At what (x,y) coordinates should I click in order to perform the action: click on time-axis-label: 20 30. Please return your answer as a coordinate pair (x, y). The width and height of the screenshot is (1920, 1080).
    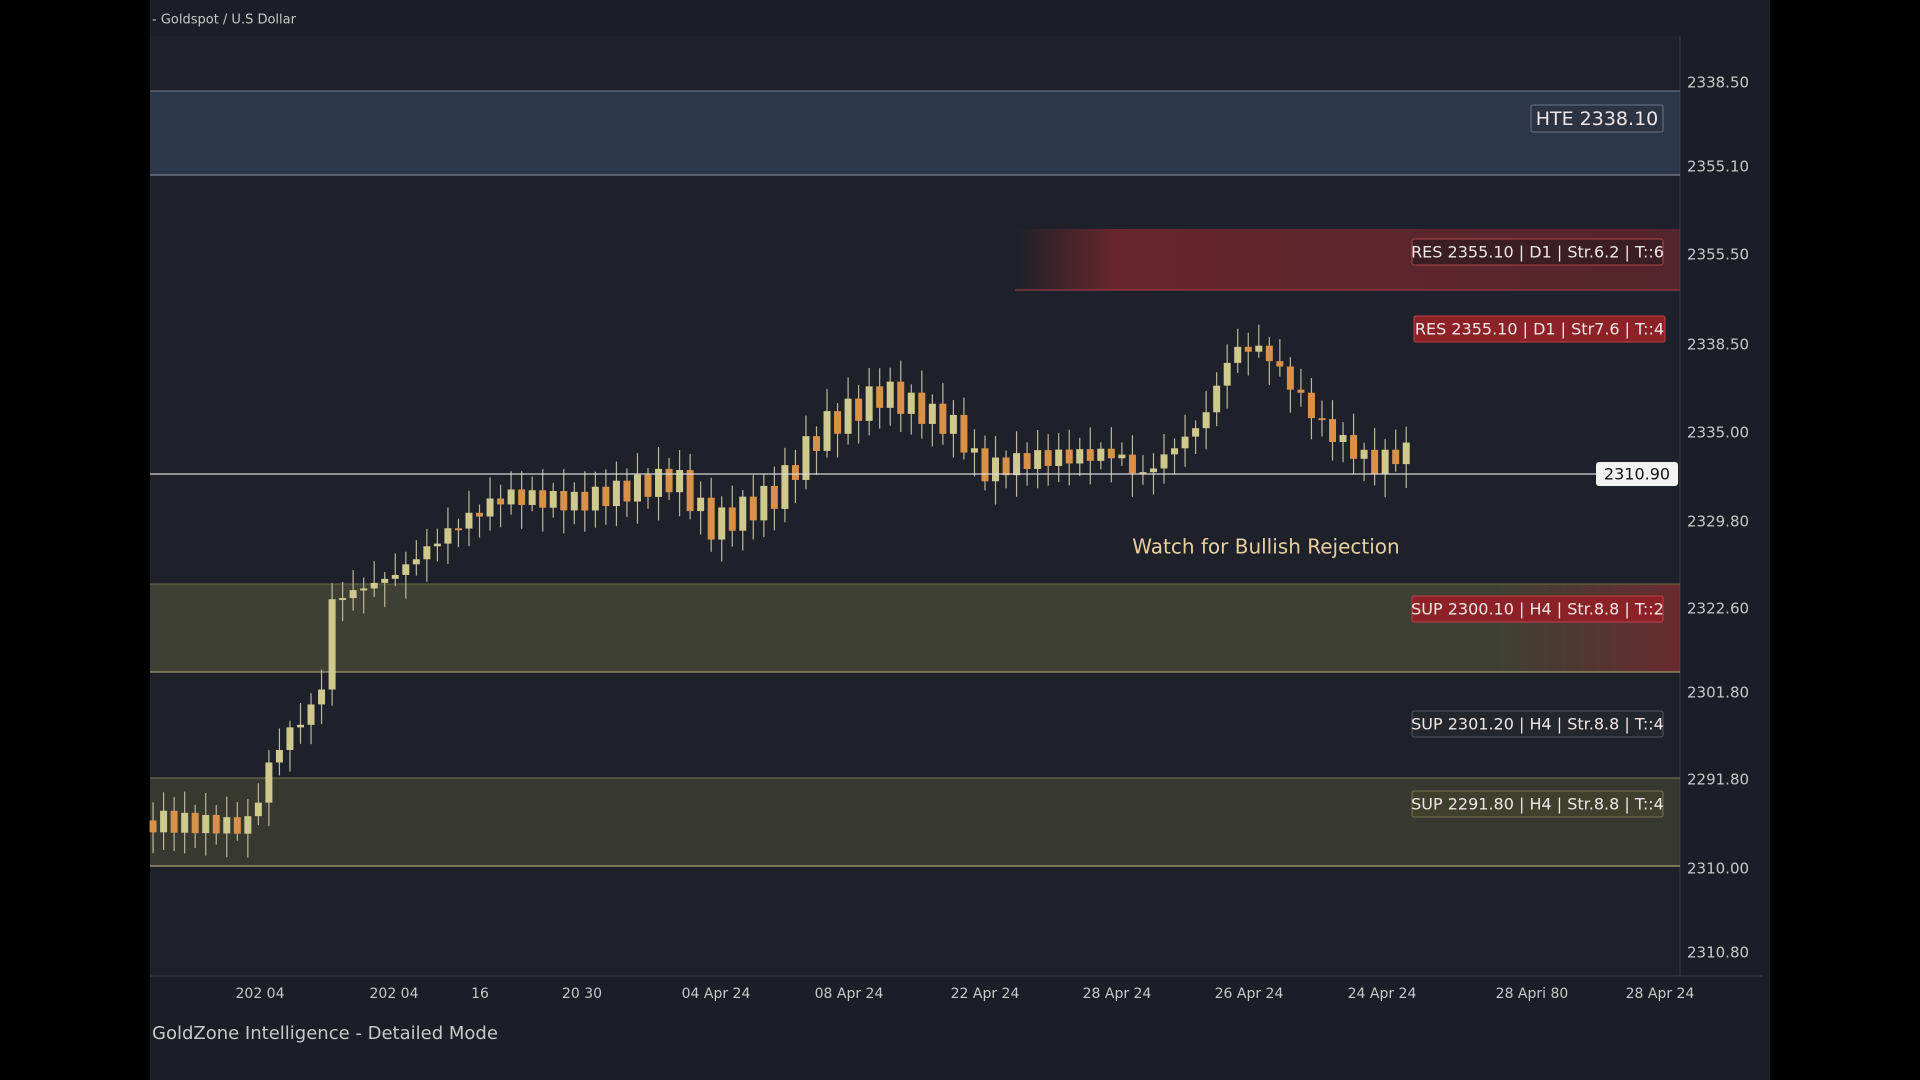
    Looking at the image, I should click on (582, 994).